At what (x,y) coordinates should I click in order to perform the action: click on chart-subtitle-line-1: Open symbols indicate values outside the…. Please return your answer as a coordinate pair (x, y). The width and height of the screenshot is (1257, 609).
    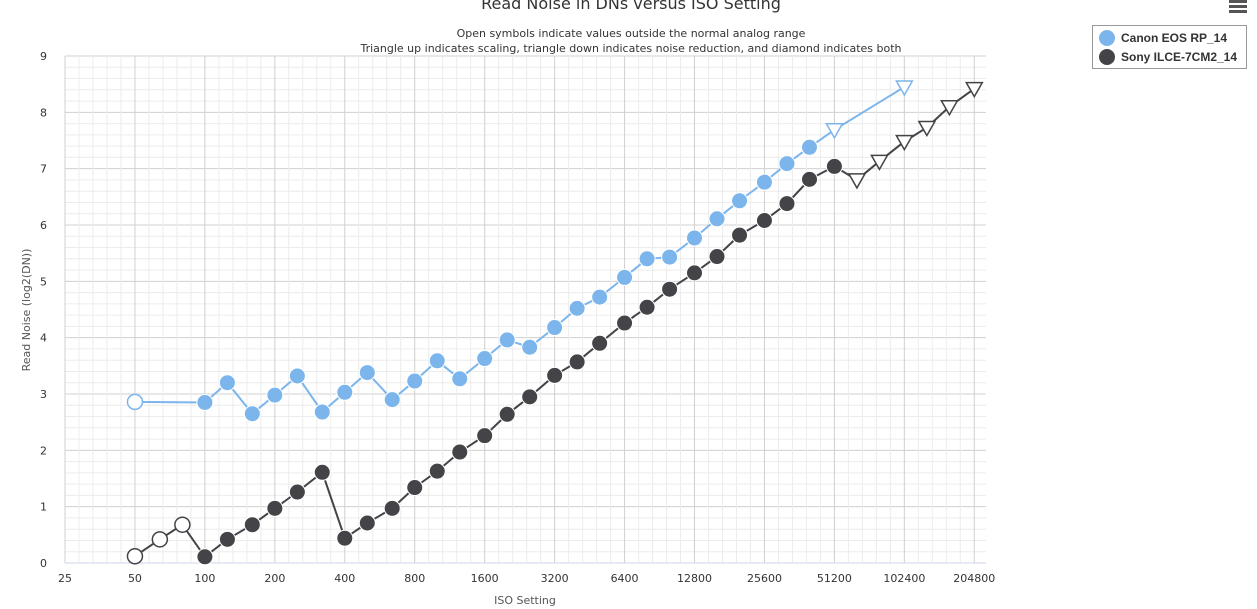
    Looking at the image, I should click on (631, 33).